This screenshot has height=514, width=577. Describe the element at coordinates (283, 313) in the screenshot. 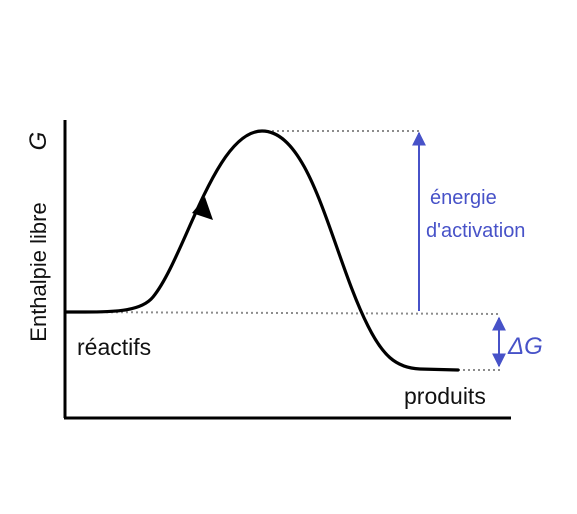

I see `reactant-guide` at that location.